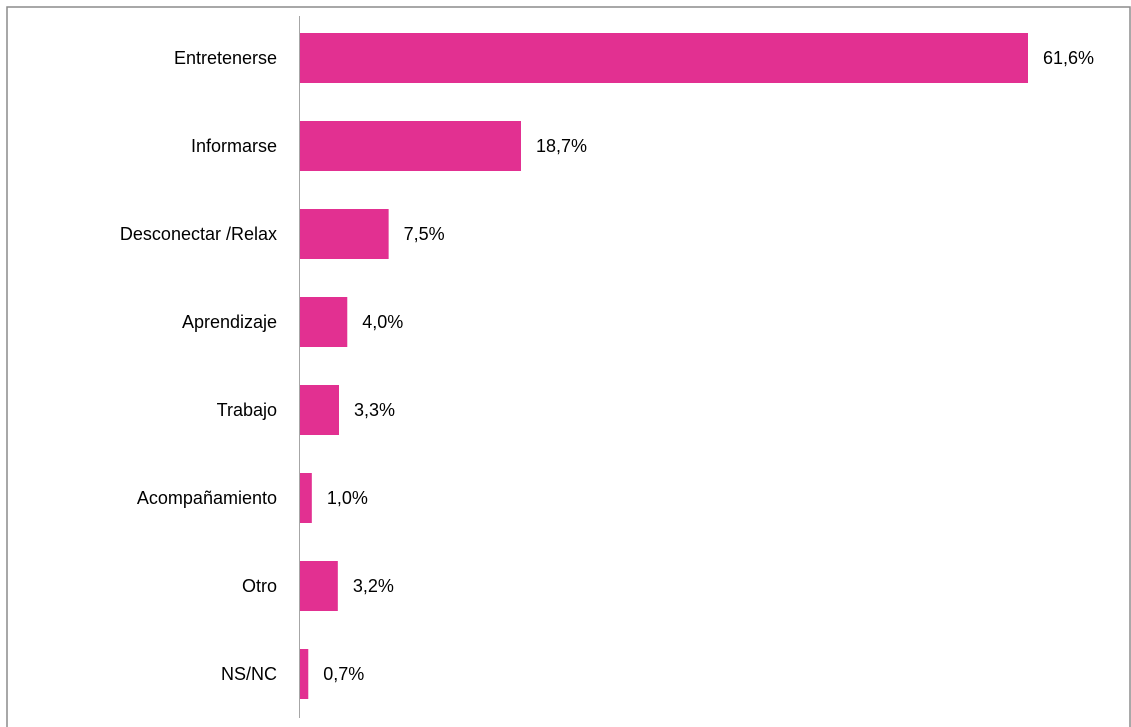 This screenshot has height=727, width=1131. Describe the element at coordinates (198, 234) in the screenshot. I see `category-label-desconectar-relax: Desconectar /Relax` at that location.